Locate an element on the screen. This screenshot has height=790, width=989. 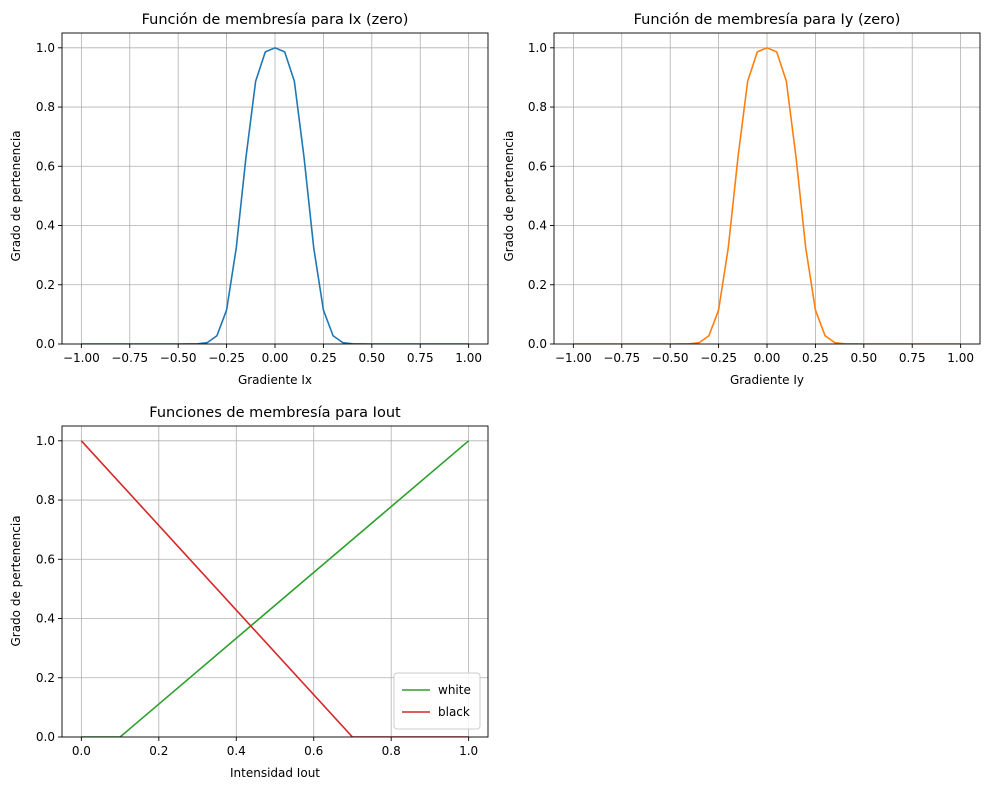
x-tick-label: 0.6 is located at coordinates (313, 751).